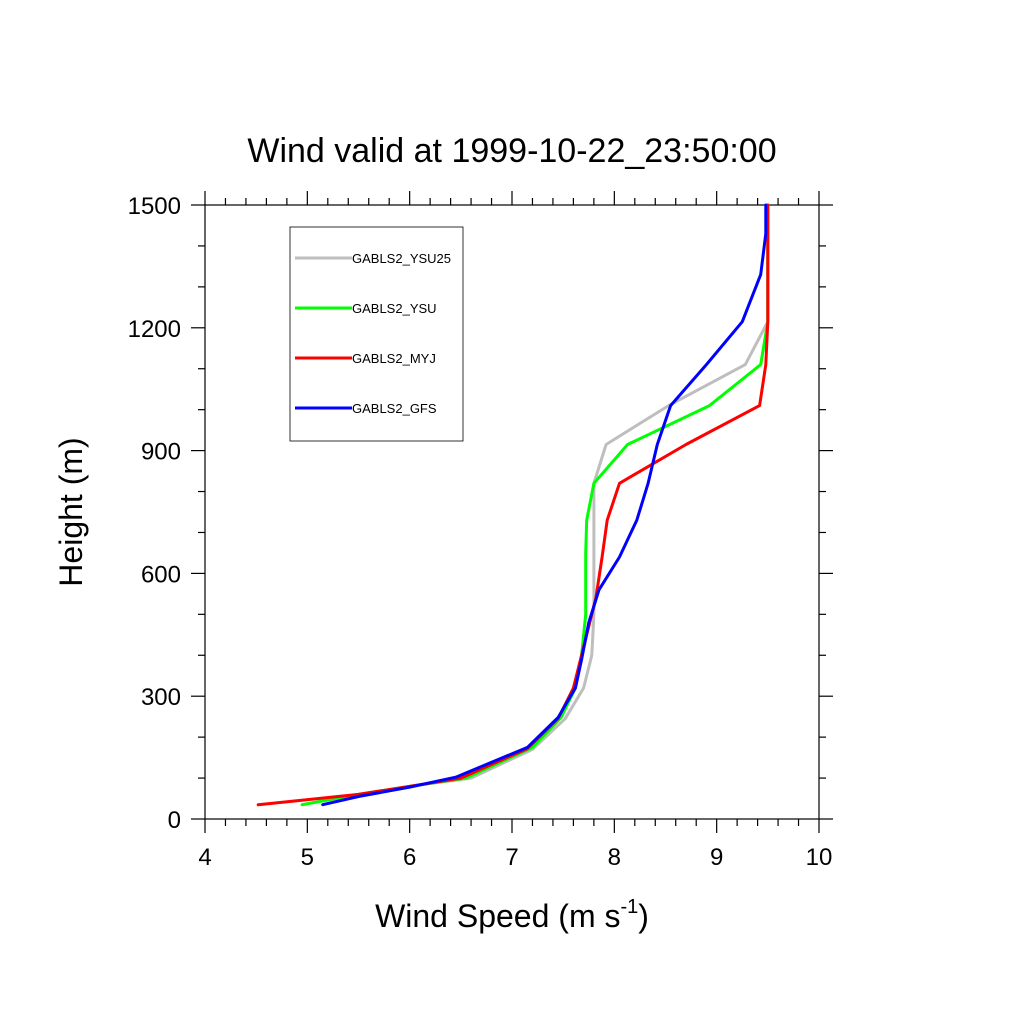 Image resolution: width=1024 pixels, height=1024 pixels. I want to click on x-tick-label: 8, so click(614, 857).